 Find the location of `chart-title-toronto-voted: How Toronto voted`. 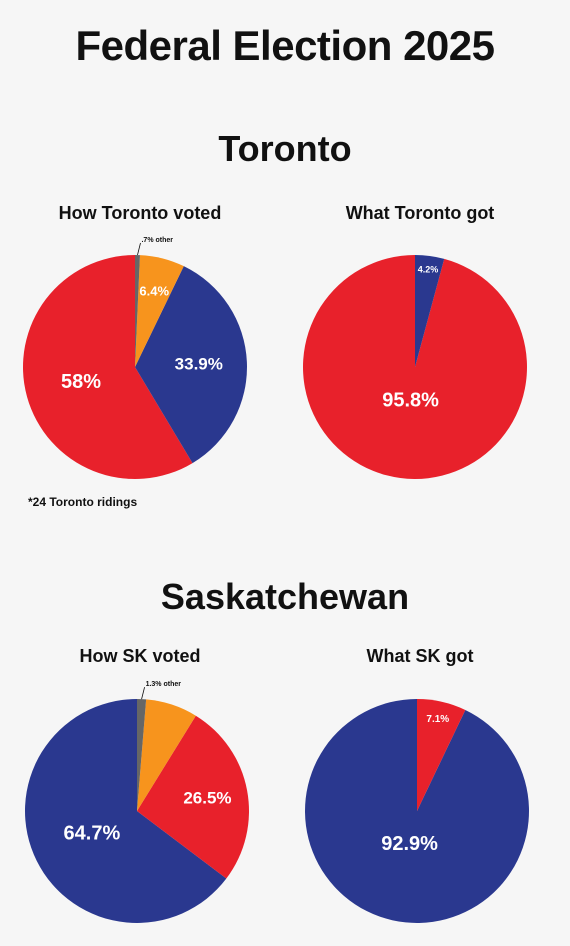

chart-title-toronto-voted: How Toronto voted is located at coordinates (140, 213).